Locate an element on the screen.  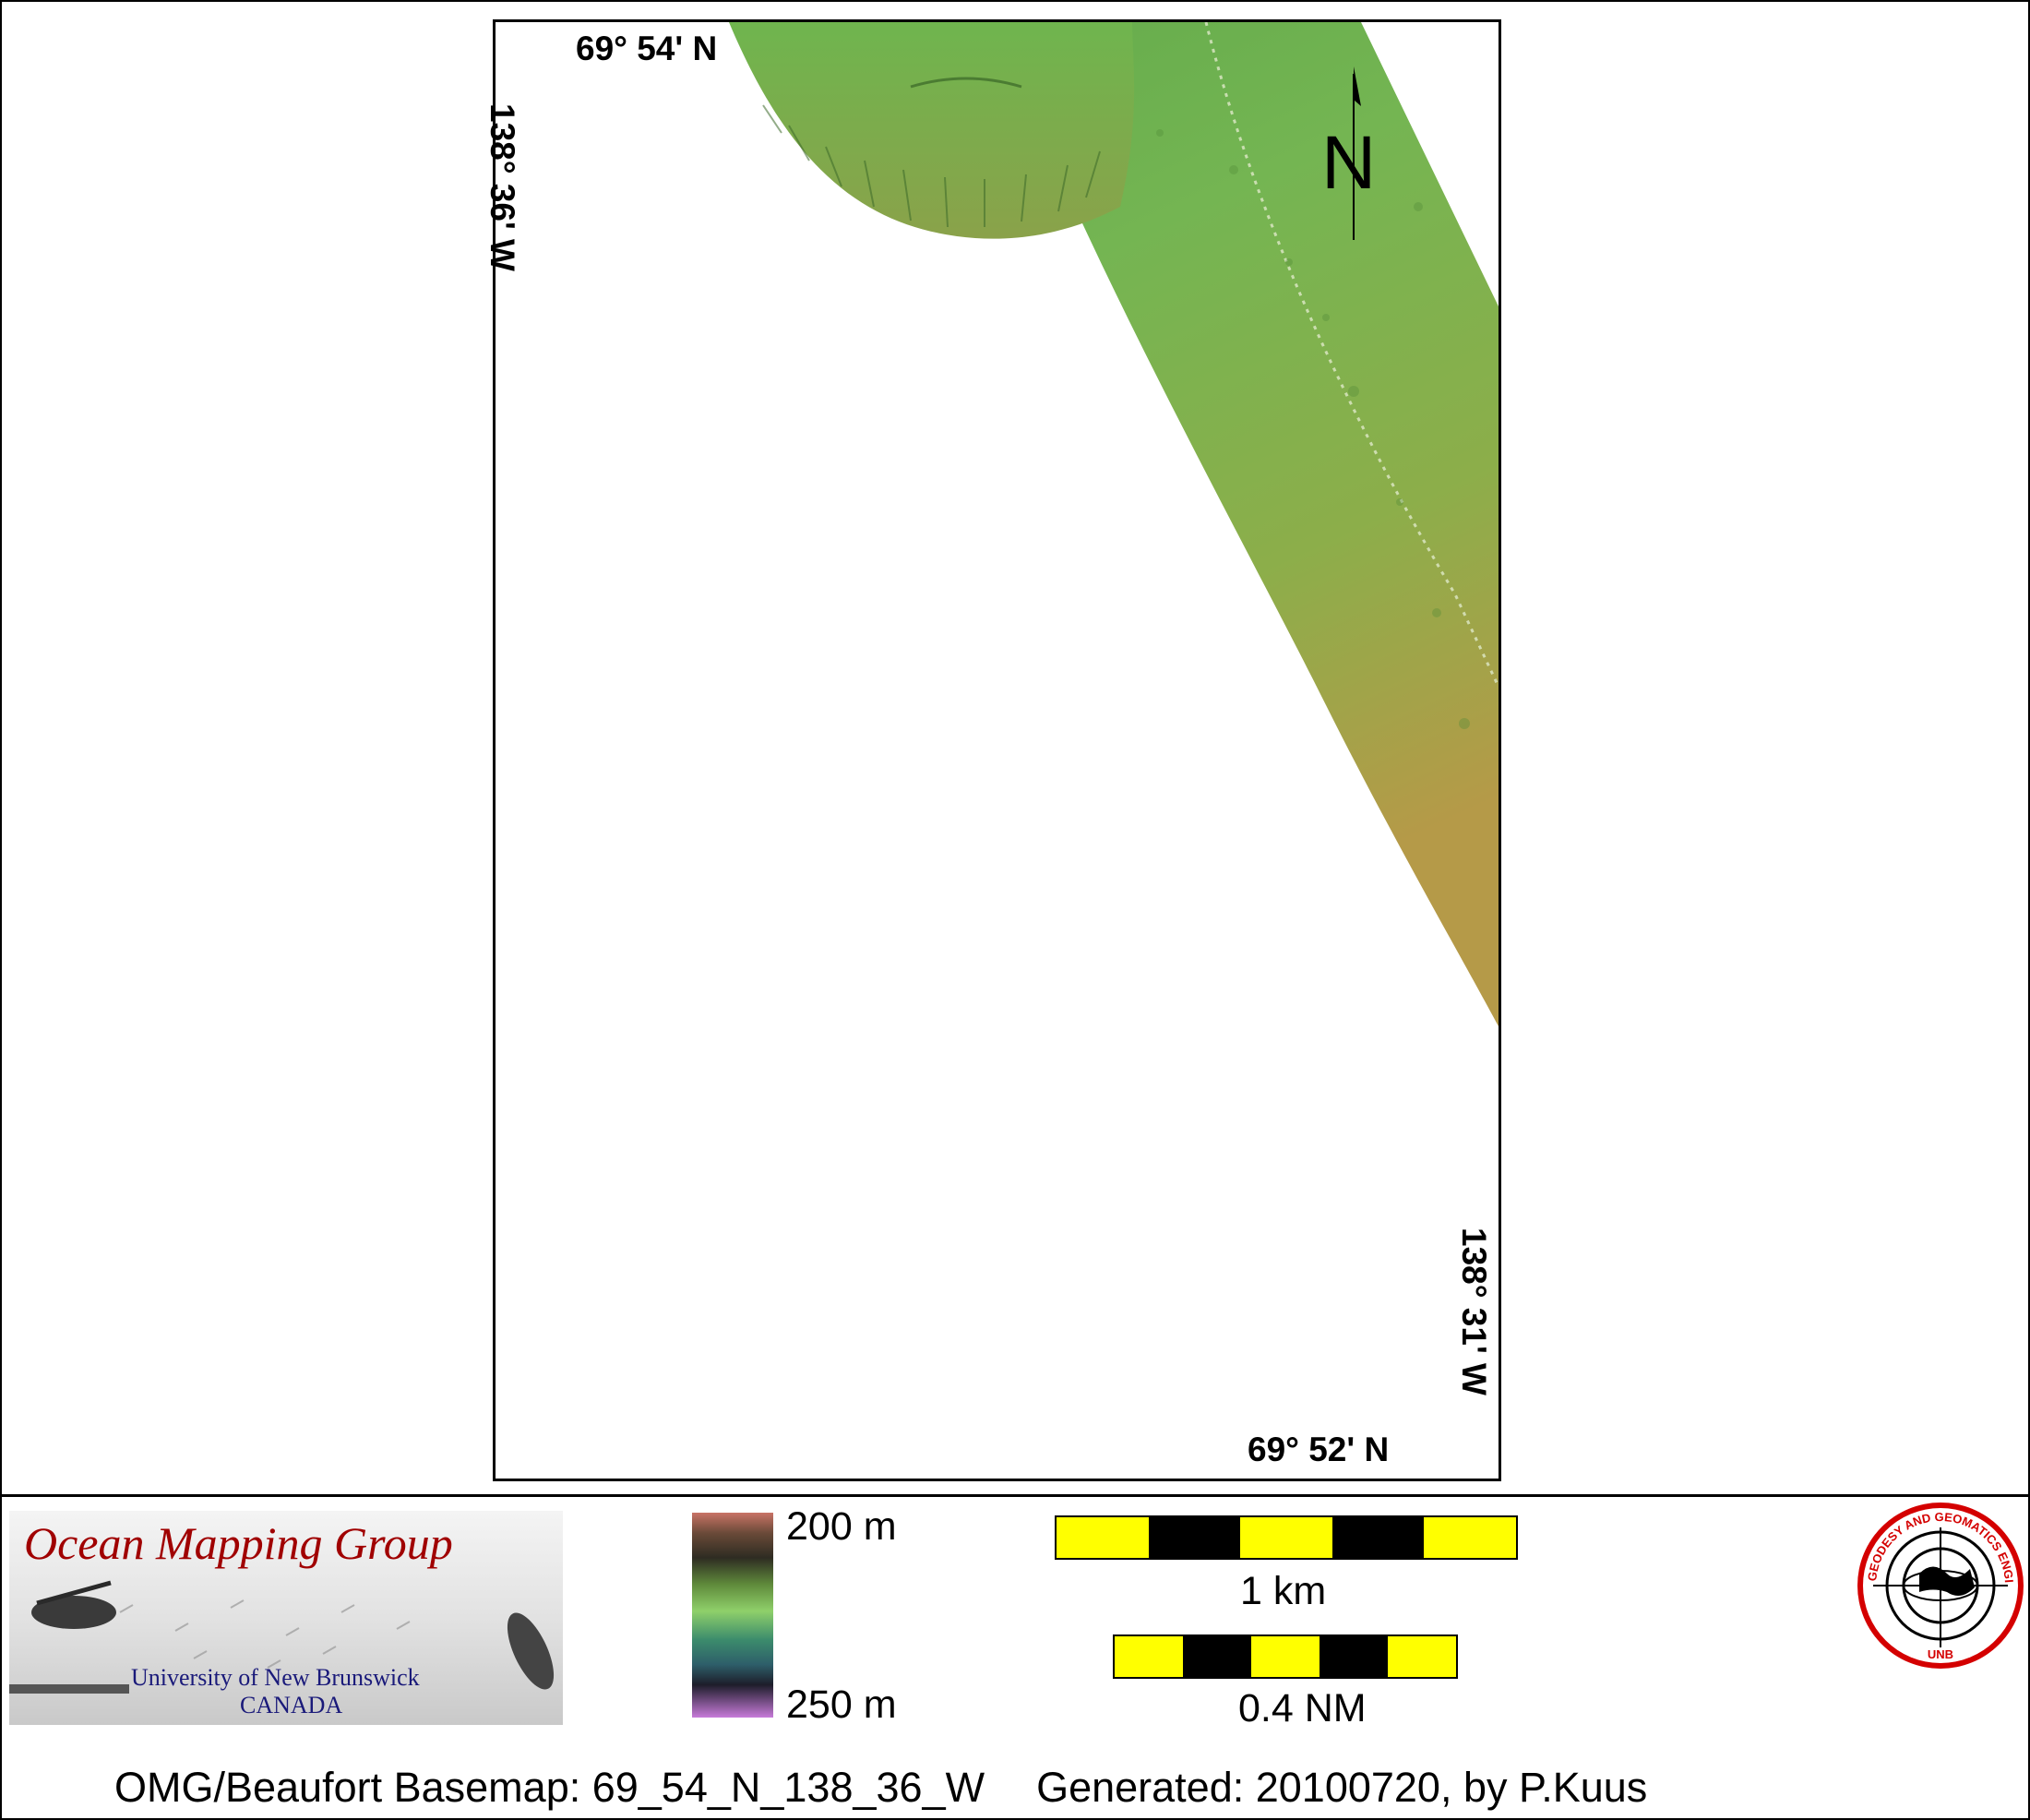
scale-bar-nm is located at coordinates (1285, 1656).